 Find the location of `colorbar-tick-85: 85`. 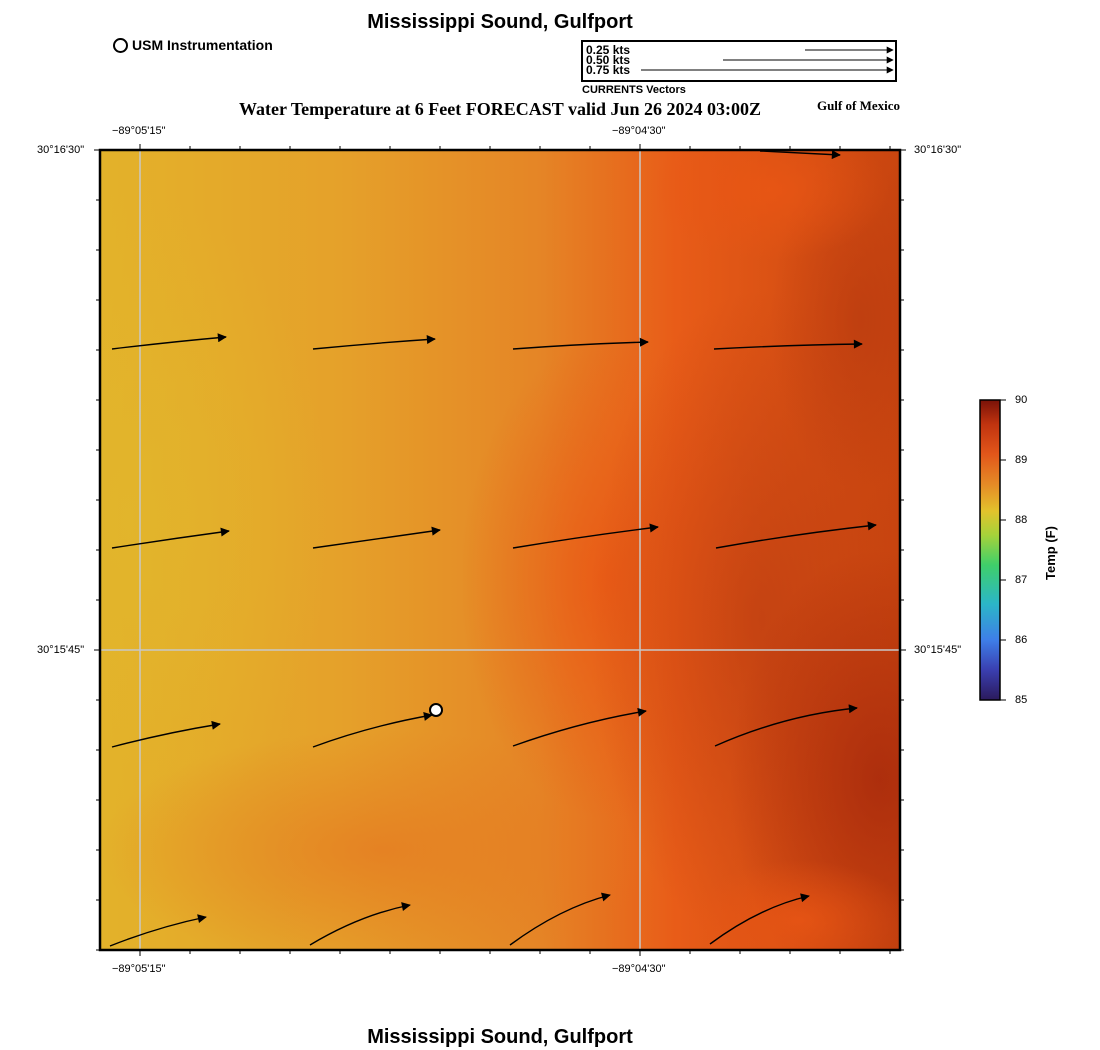

colorbar-tick-85: 85 is located at coordinates (1021, 700).